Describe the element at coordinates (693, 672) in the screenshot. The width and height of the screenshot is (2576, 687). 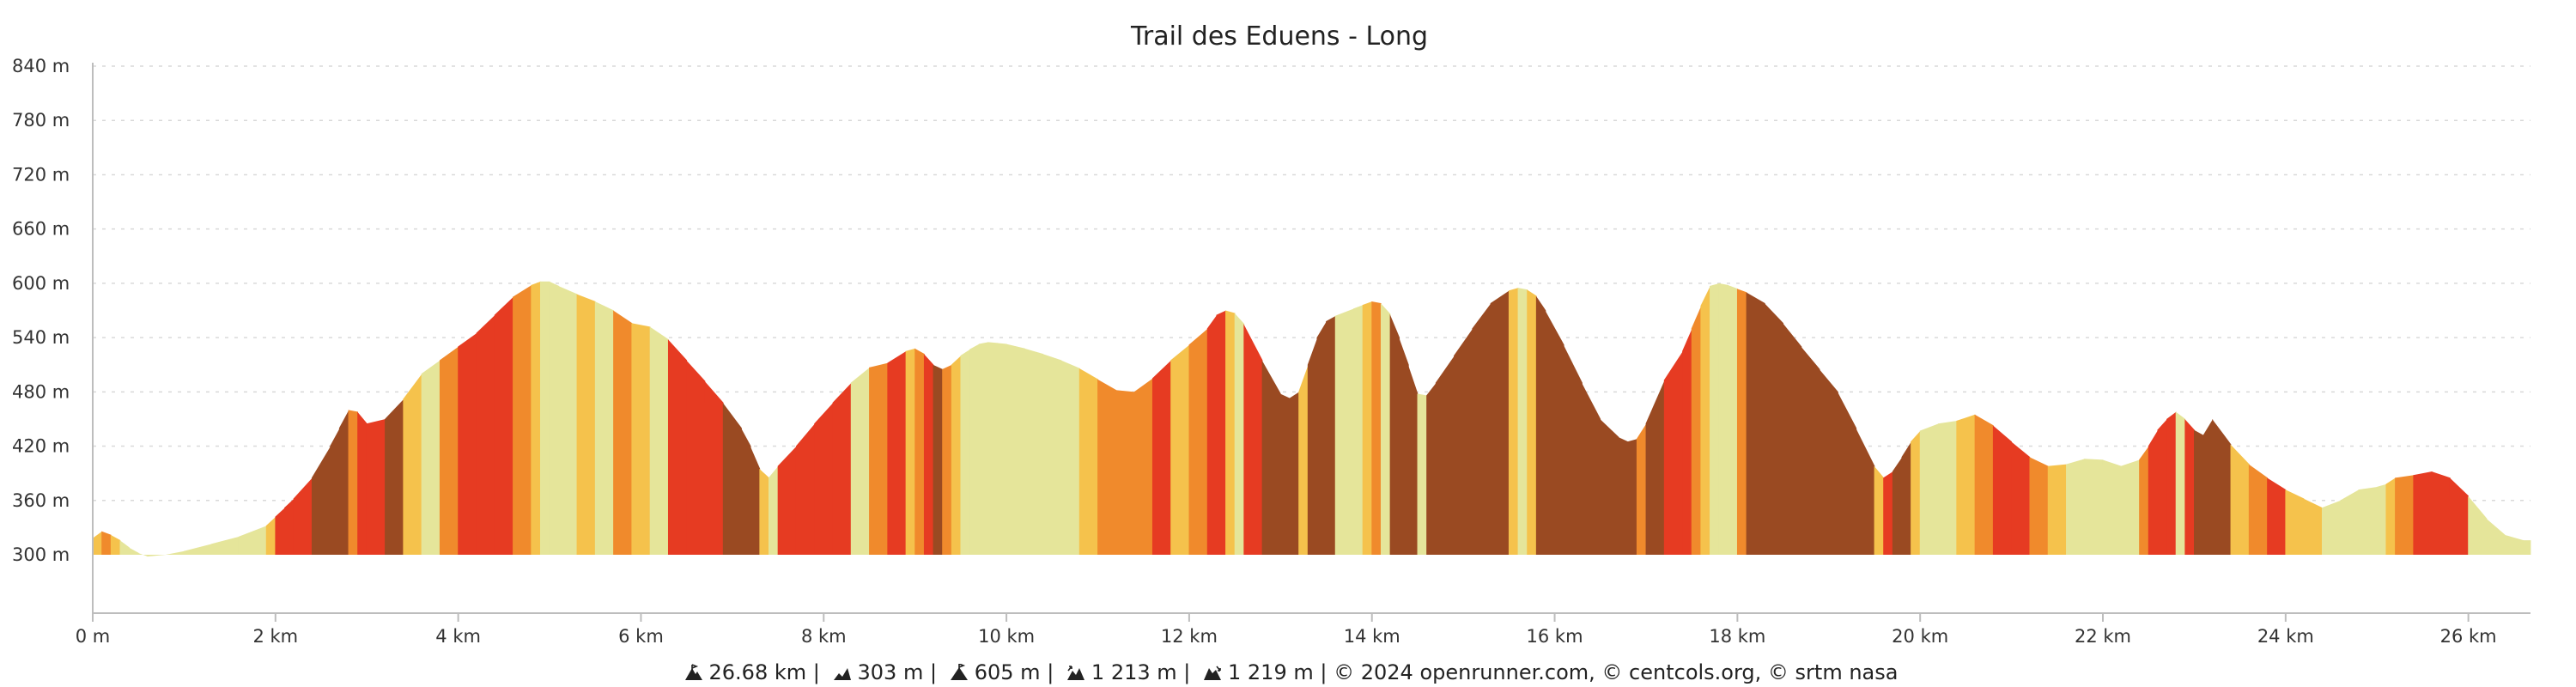
I see `distance-icon` at that location.